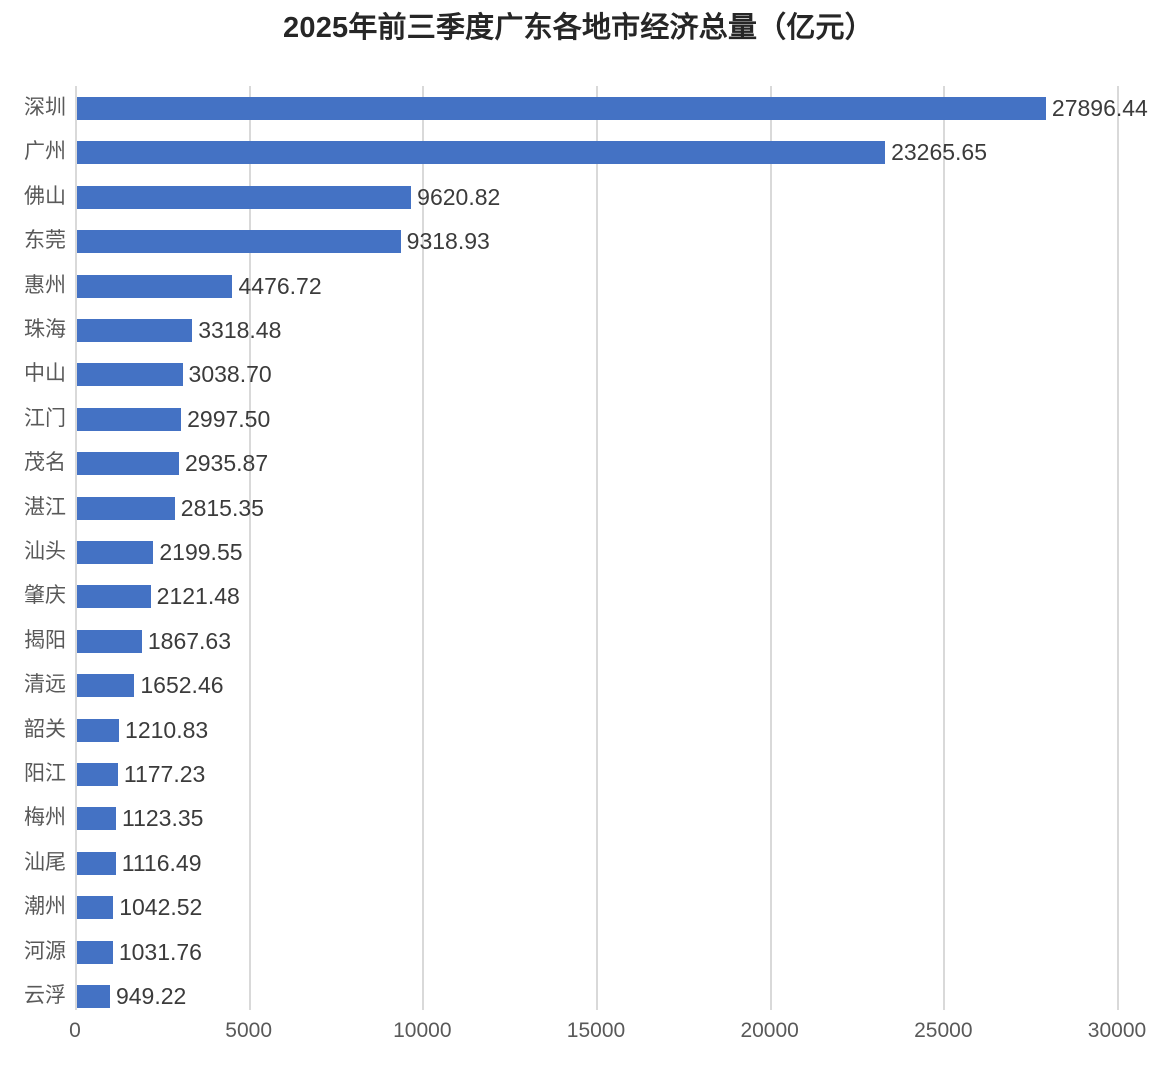 This screenshot has width=1157, height=1074. What do you see at coordinates (578, 374) in the screenshot?
I see `bar-row: 中山 3038.70` at bounding box center [578, 374].